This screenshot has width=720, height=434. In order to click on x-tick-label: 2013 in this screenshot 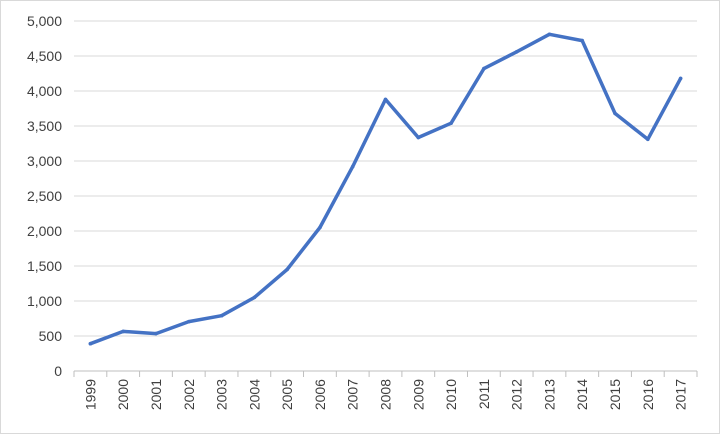, I will do `click(549, 394)`.